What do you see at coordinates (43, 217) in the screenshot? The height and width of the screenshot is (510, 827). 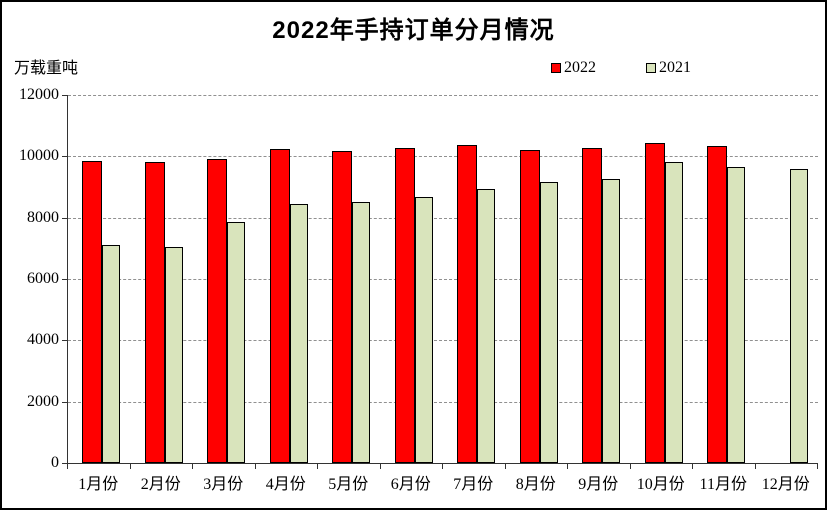 I see `y-axis-label-8000: 8000` at bounding box center [43, 217].